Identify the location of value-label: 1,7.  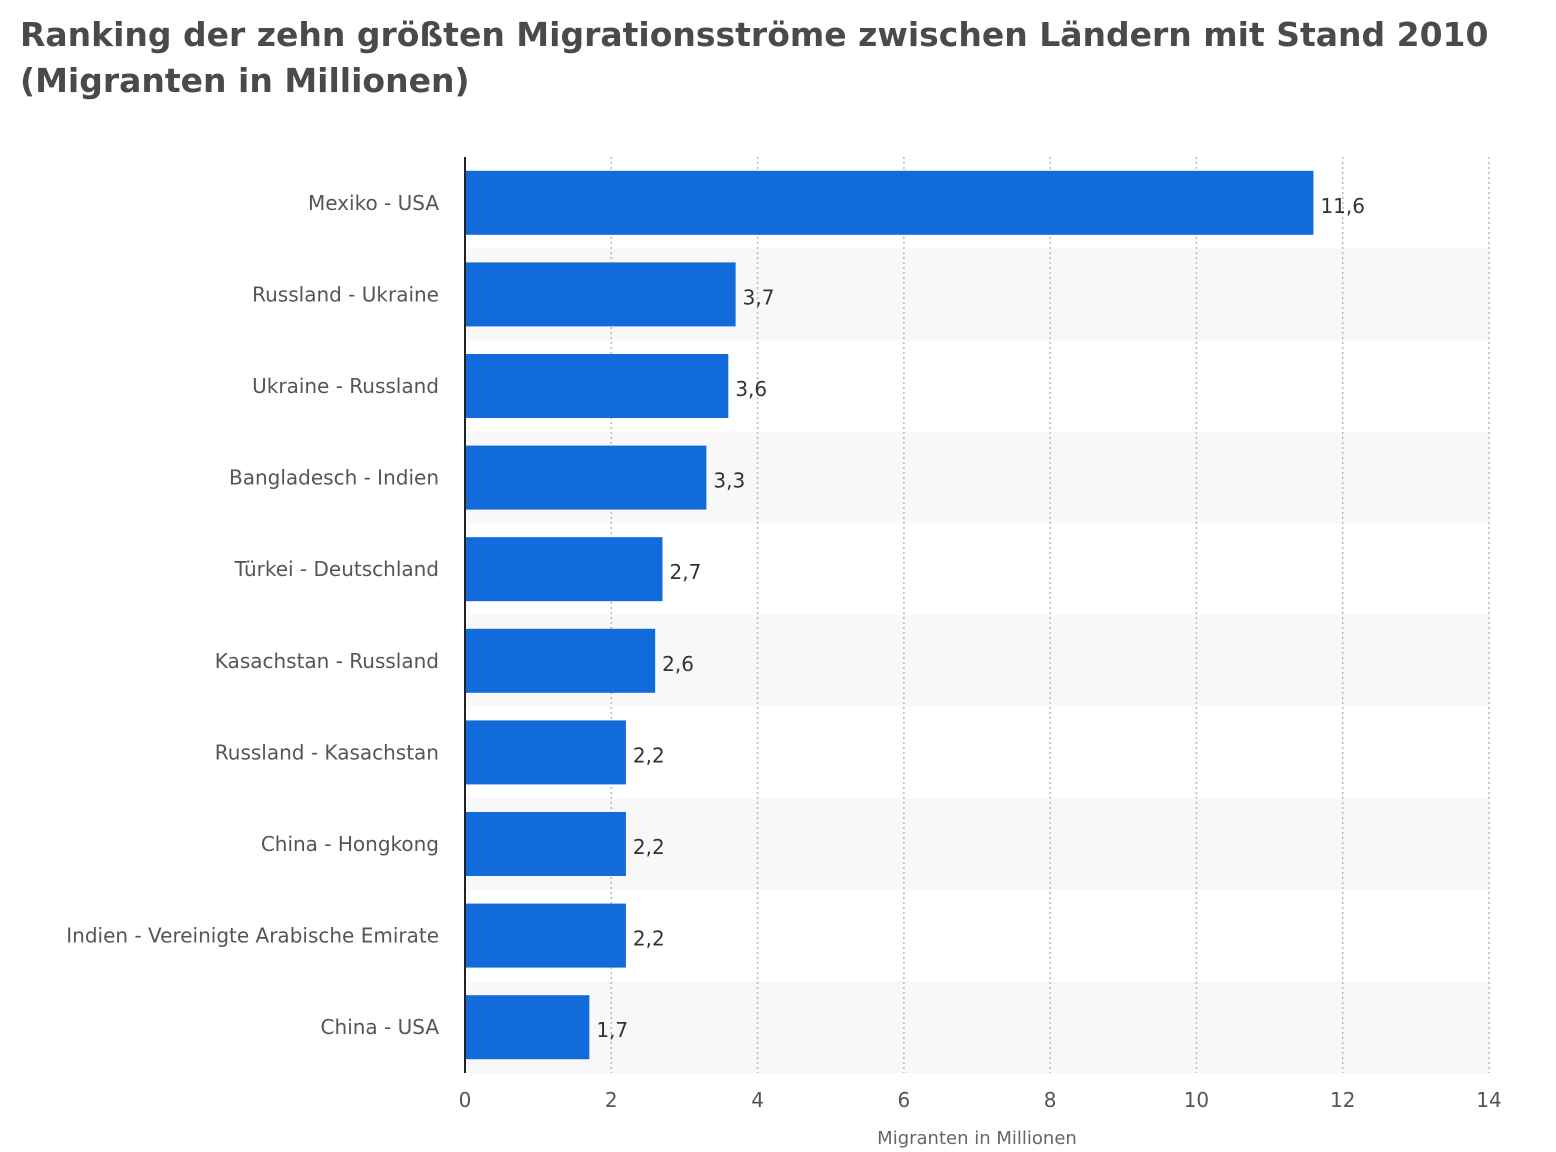
(612, 1030).